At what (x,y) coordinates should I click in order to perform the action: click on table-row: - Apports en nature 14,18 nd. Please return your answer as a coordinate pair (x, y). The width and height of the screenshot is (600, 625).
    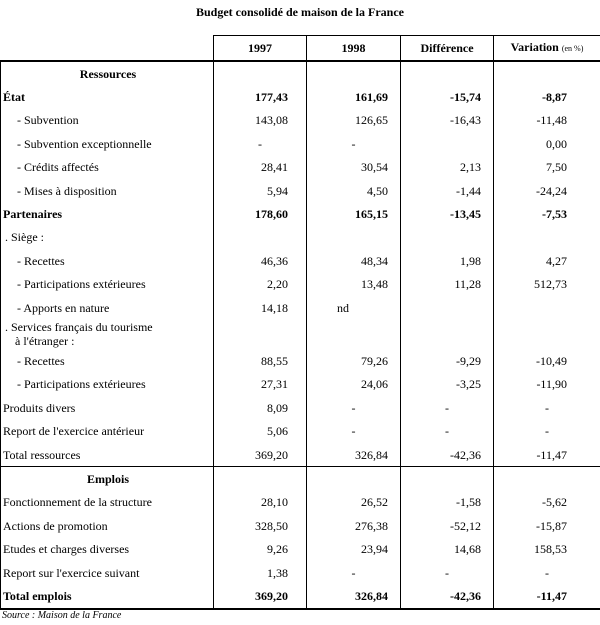
    Looking at the image, I should click on (300, 307).